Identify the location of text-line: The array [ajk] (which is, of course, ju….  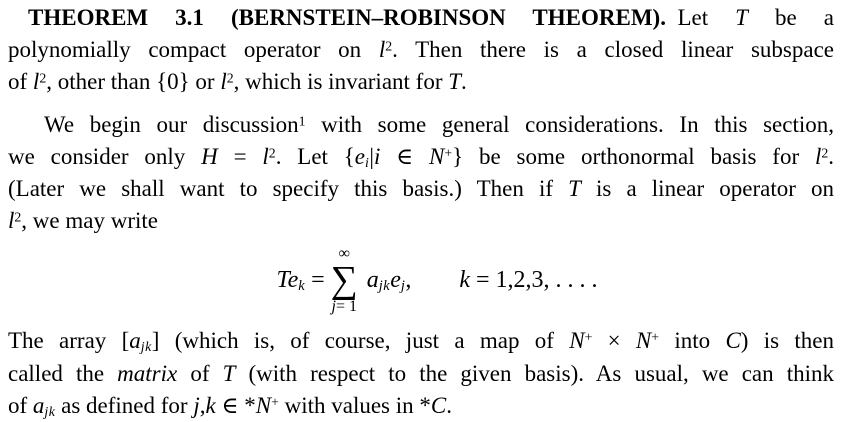
(421, 341).